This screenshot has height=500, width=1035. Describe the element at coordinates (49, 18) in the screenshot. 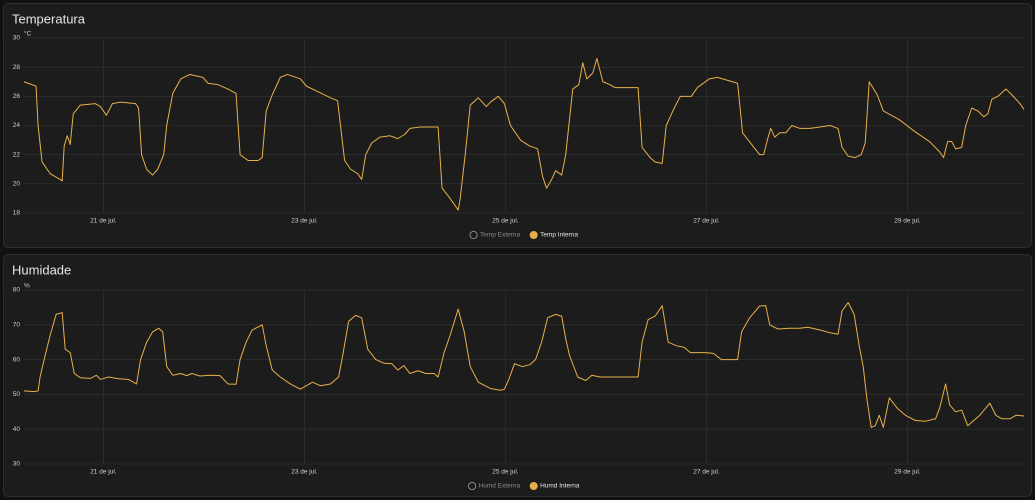

I see `card-title: Temperatura` at that location.